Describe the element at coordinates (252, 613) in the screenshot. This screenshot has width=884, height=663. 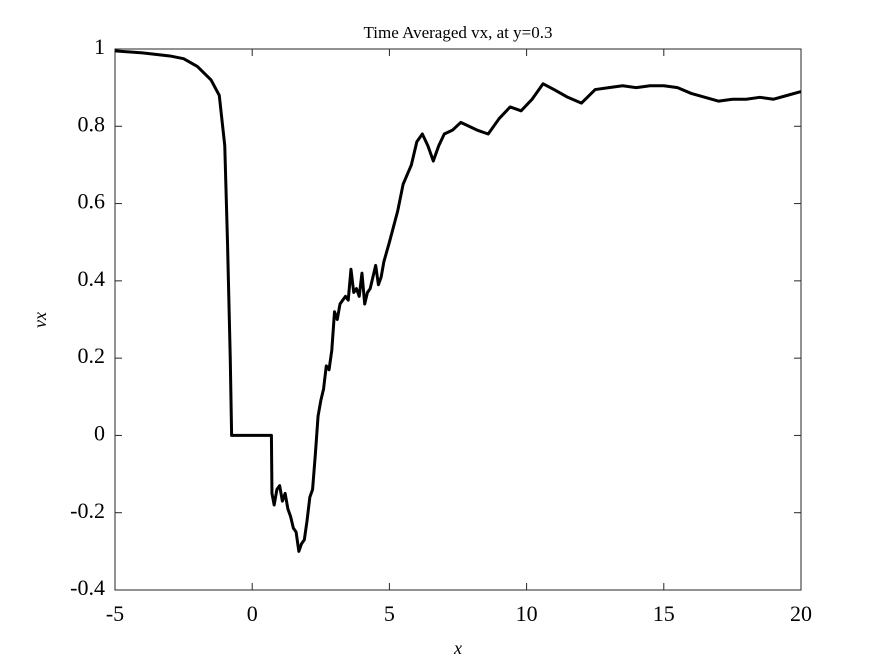
I see `x-tick-label: 0` at that location.